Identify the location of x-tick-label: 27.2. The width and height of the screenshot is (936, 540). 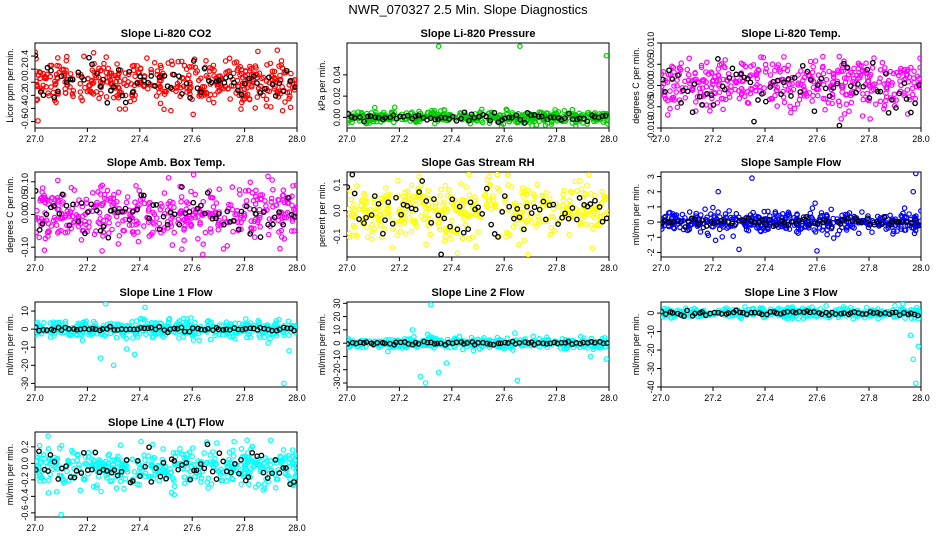
(88, 398).